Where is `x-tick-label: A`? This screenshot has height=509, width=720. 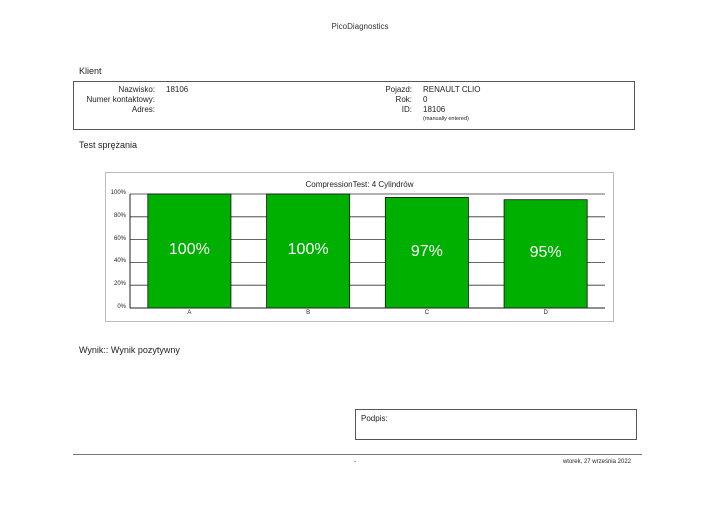
x-tick-label: A is located at coordinates (189, 313).